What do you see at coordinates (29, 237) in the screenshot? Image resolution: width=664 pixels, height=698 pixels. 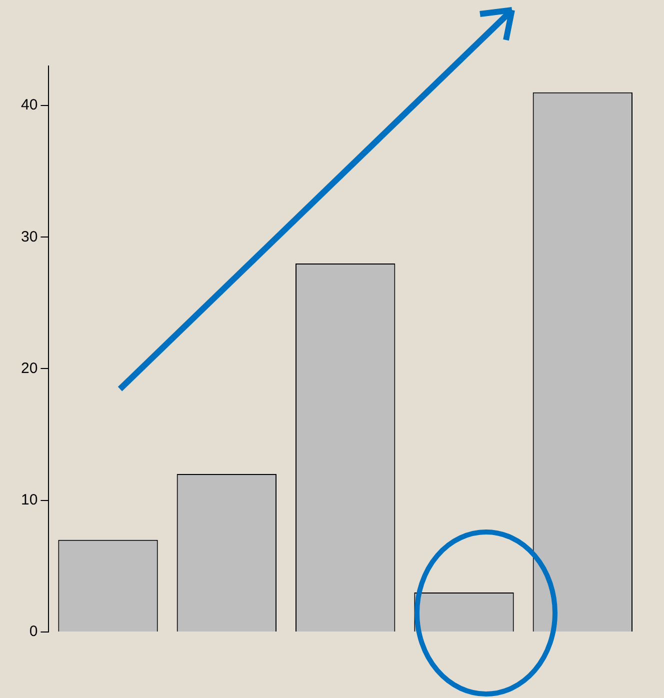 I see `y-tick-label: 30` at bounding box center [29, 237].